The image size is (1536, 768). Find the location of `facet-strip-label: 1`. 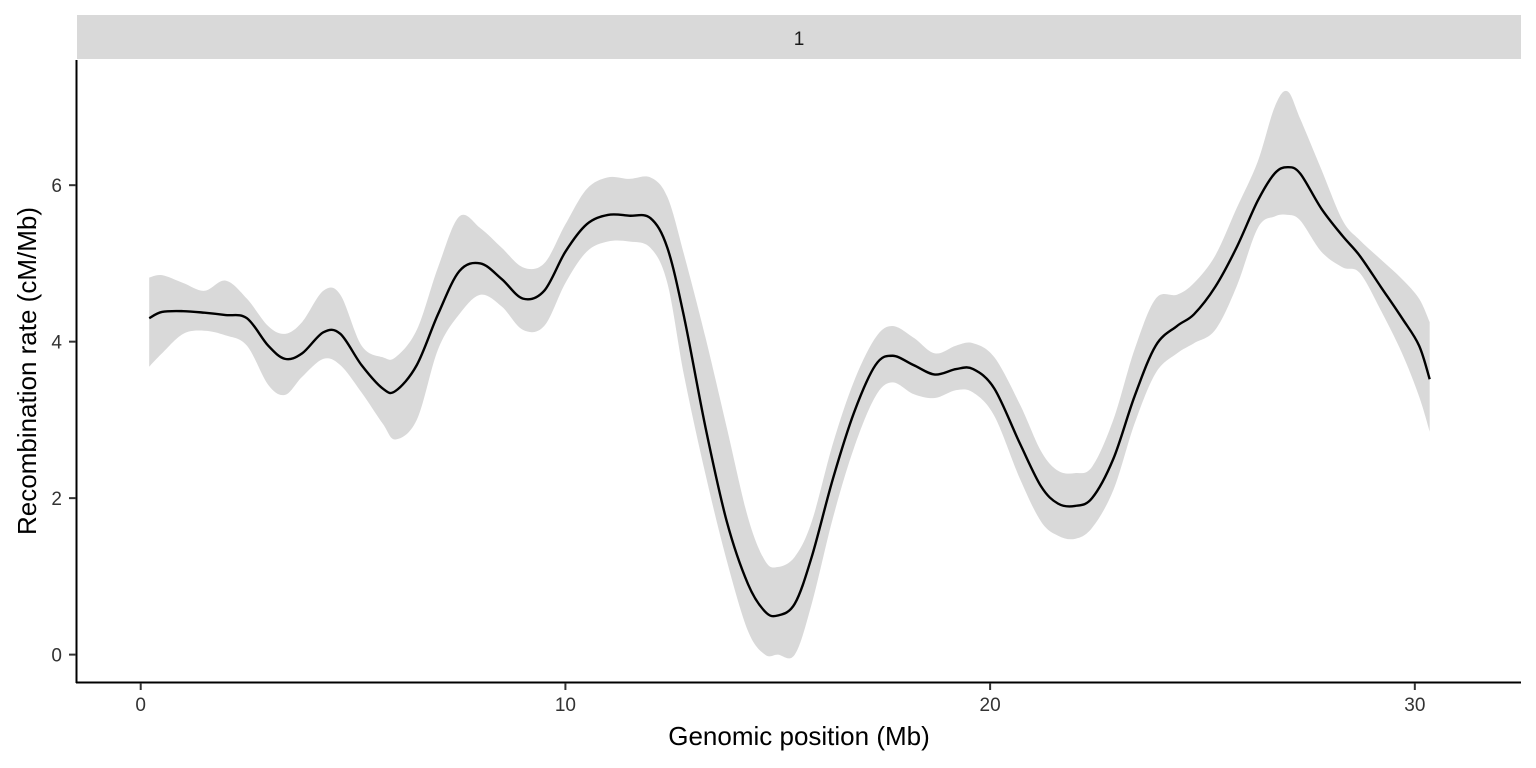

facet-strip-label: 1 is located at coordinates (799, 39).